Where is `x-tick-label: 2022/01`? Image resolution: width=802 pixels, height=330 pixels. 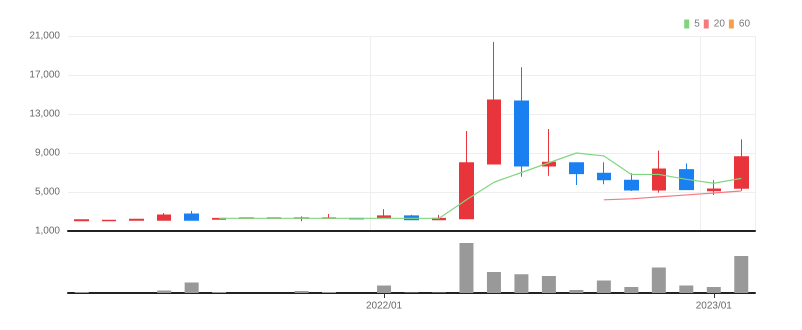
x-tick-label: 2022/01 is located at coordinates (384, 306).